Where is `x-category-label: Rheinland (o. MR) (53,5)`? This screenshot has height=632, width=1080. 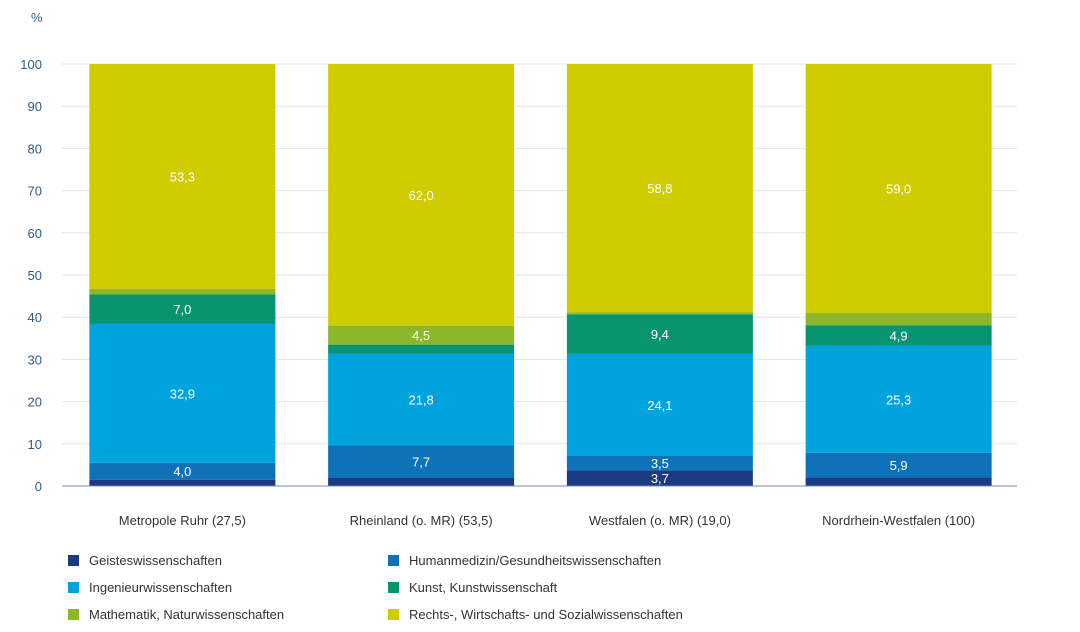
x-category-label: Rheinland (o. MR) (53,5) is located at coordinates (421, 520).